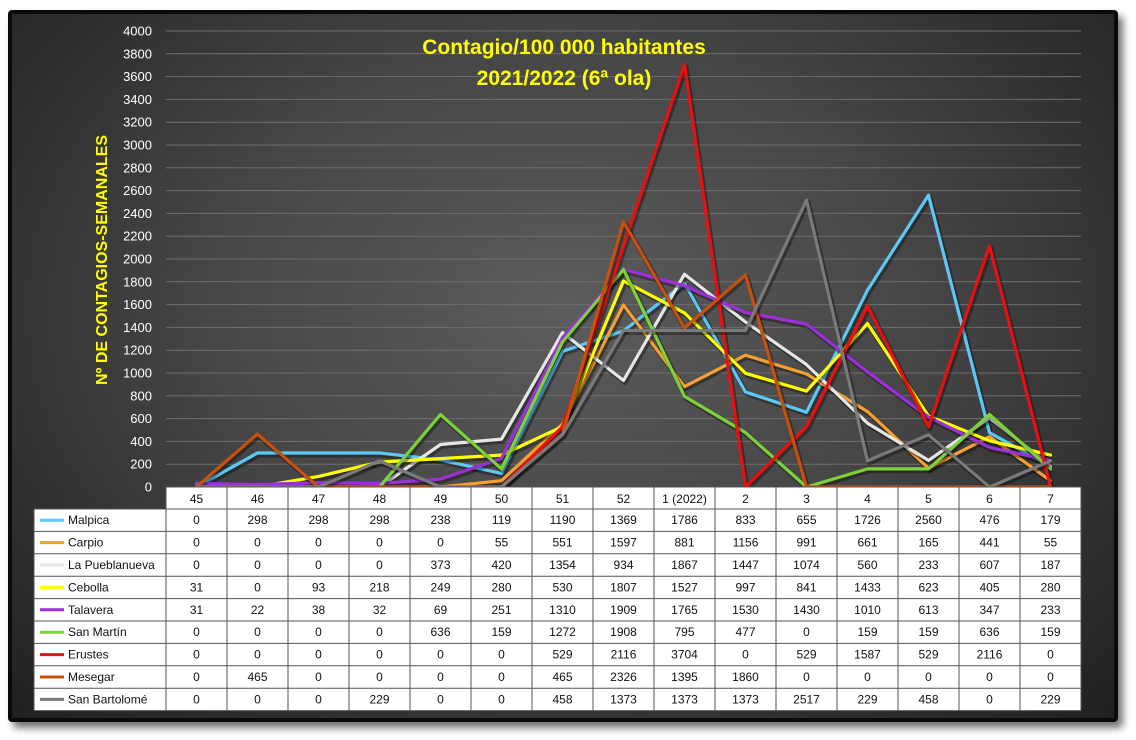 The width and height of the screenshot is (1136, 740). What do you see at coordinates (989, 543) in the screenshot?
I see `data-label: 441` at bounding box center [989, 543].